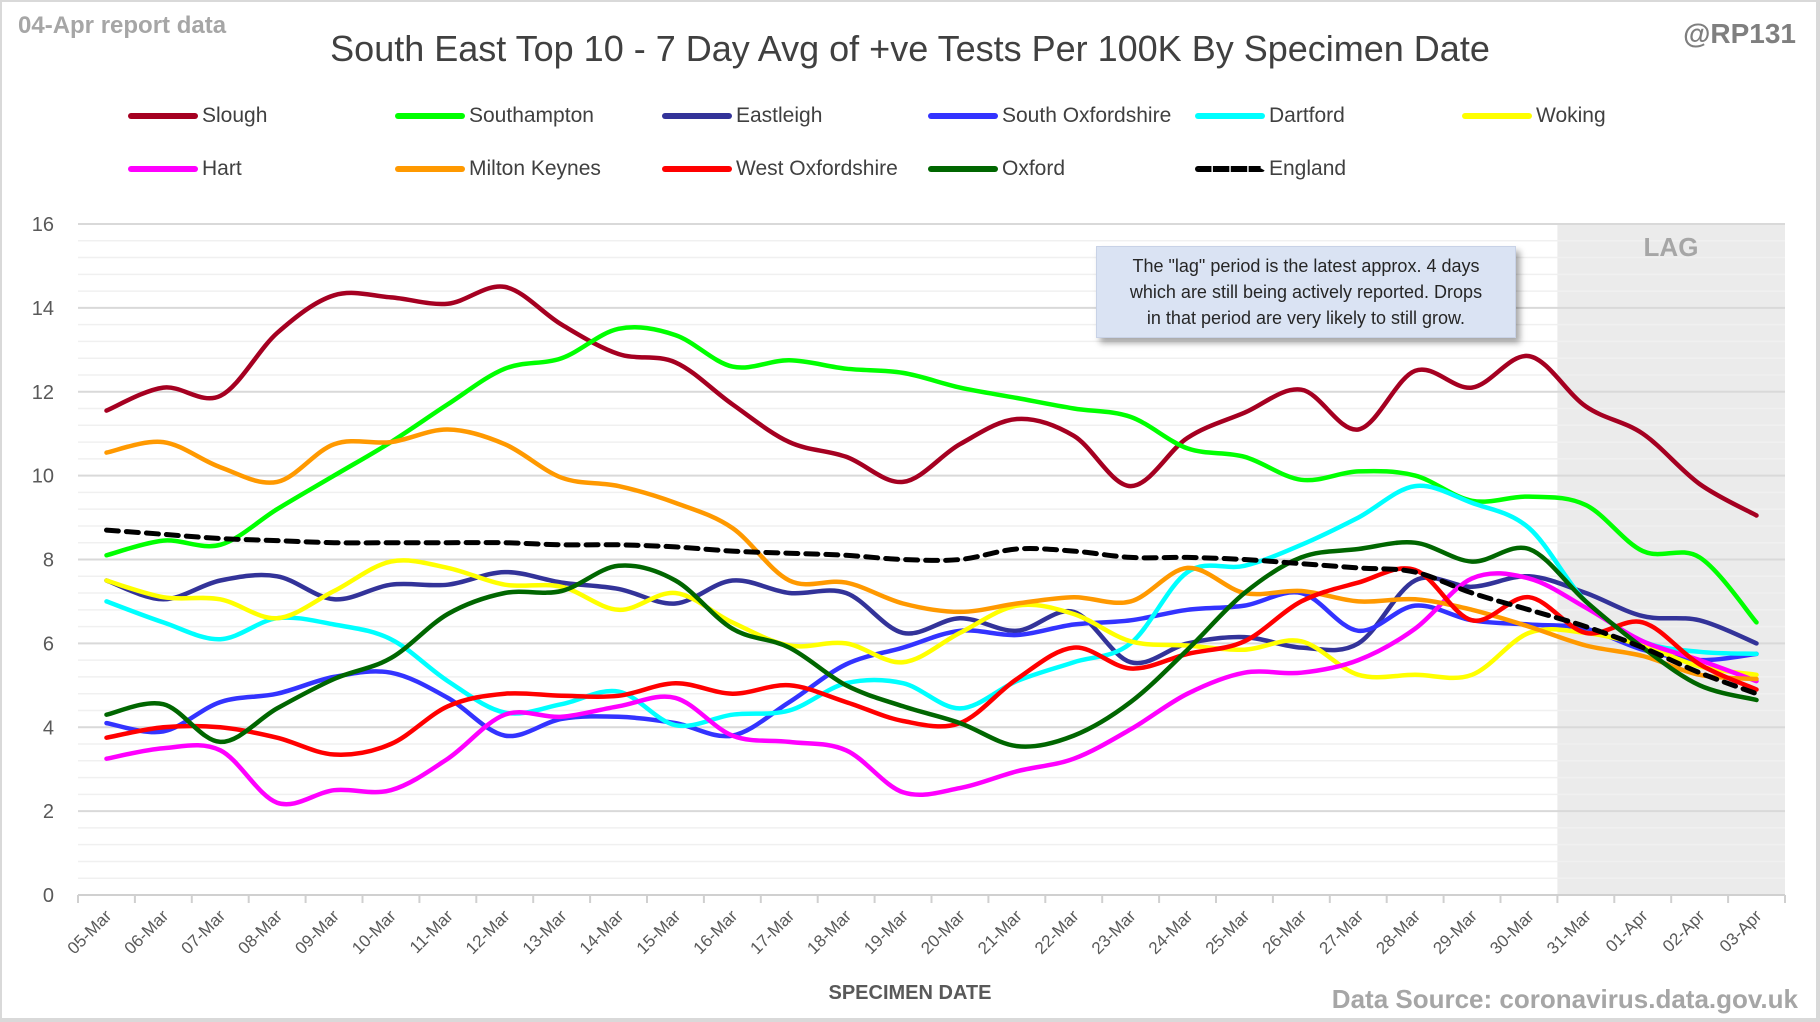  I want to click on legend-item: Eastleigh, so click(742, 116).